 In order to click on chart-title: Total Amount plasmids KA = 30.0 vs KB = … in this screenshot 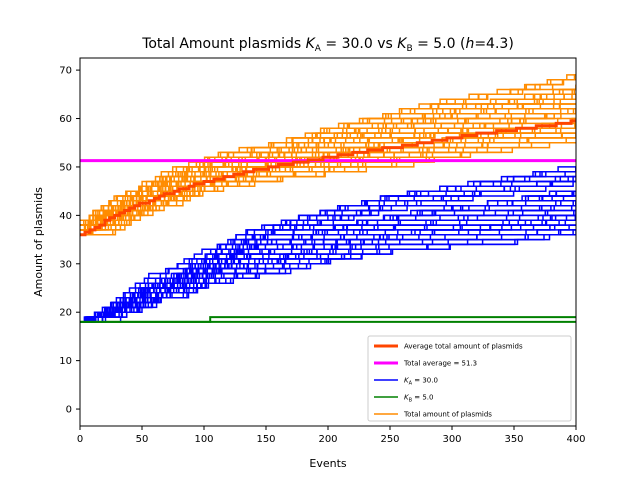, I will do `click(327, 45)`.